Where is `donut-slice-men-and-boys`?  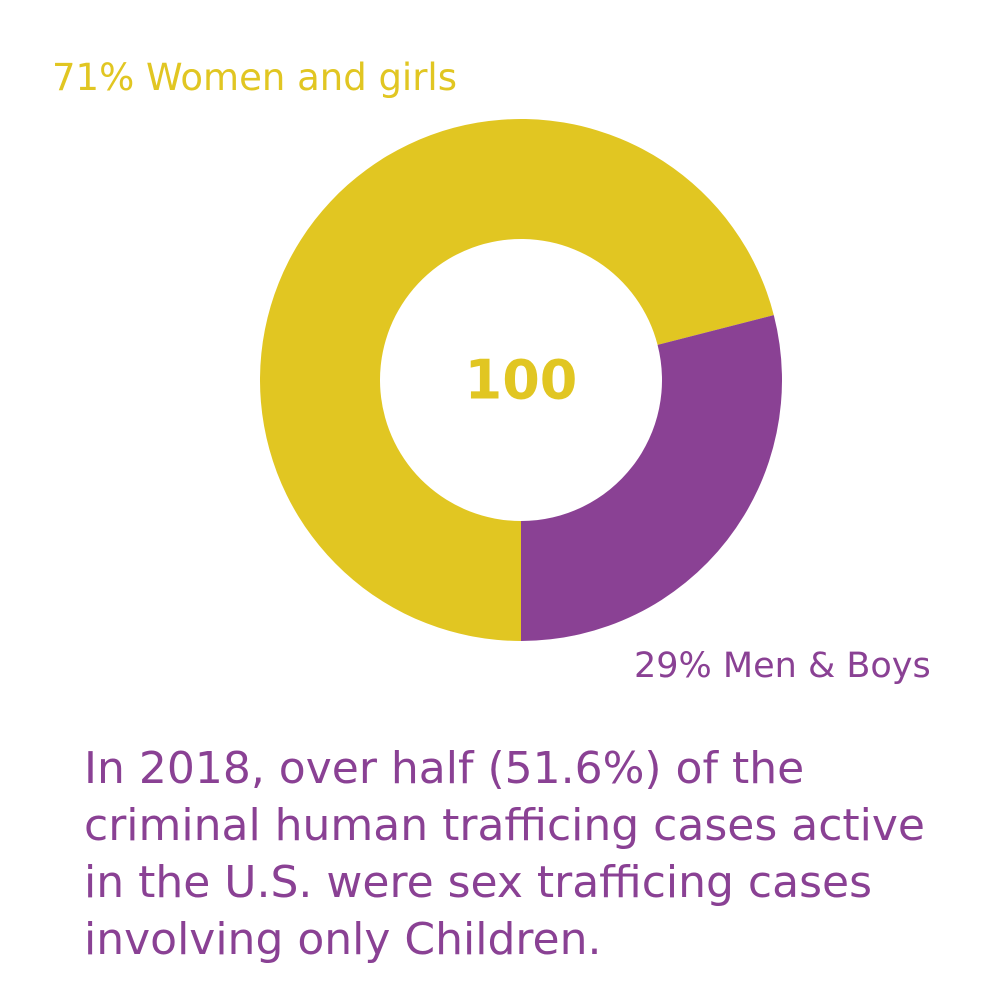 donut-slice-men-and-boys is located at coordinates (651, 478).